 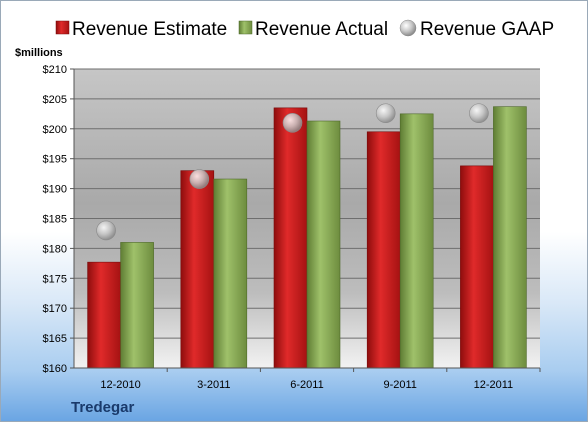 I want to click on y-tick-label: $195, so click(x=55, y=160).